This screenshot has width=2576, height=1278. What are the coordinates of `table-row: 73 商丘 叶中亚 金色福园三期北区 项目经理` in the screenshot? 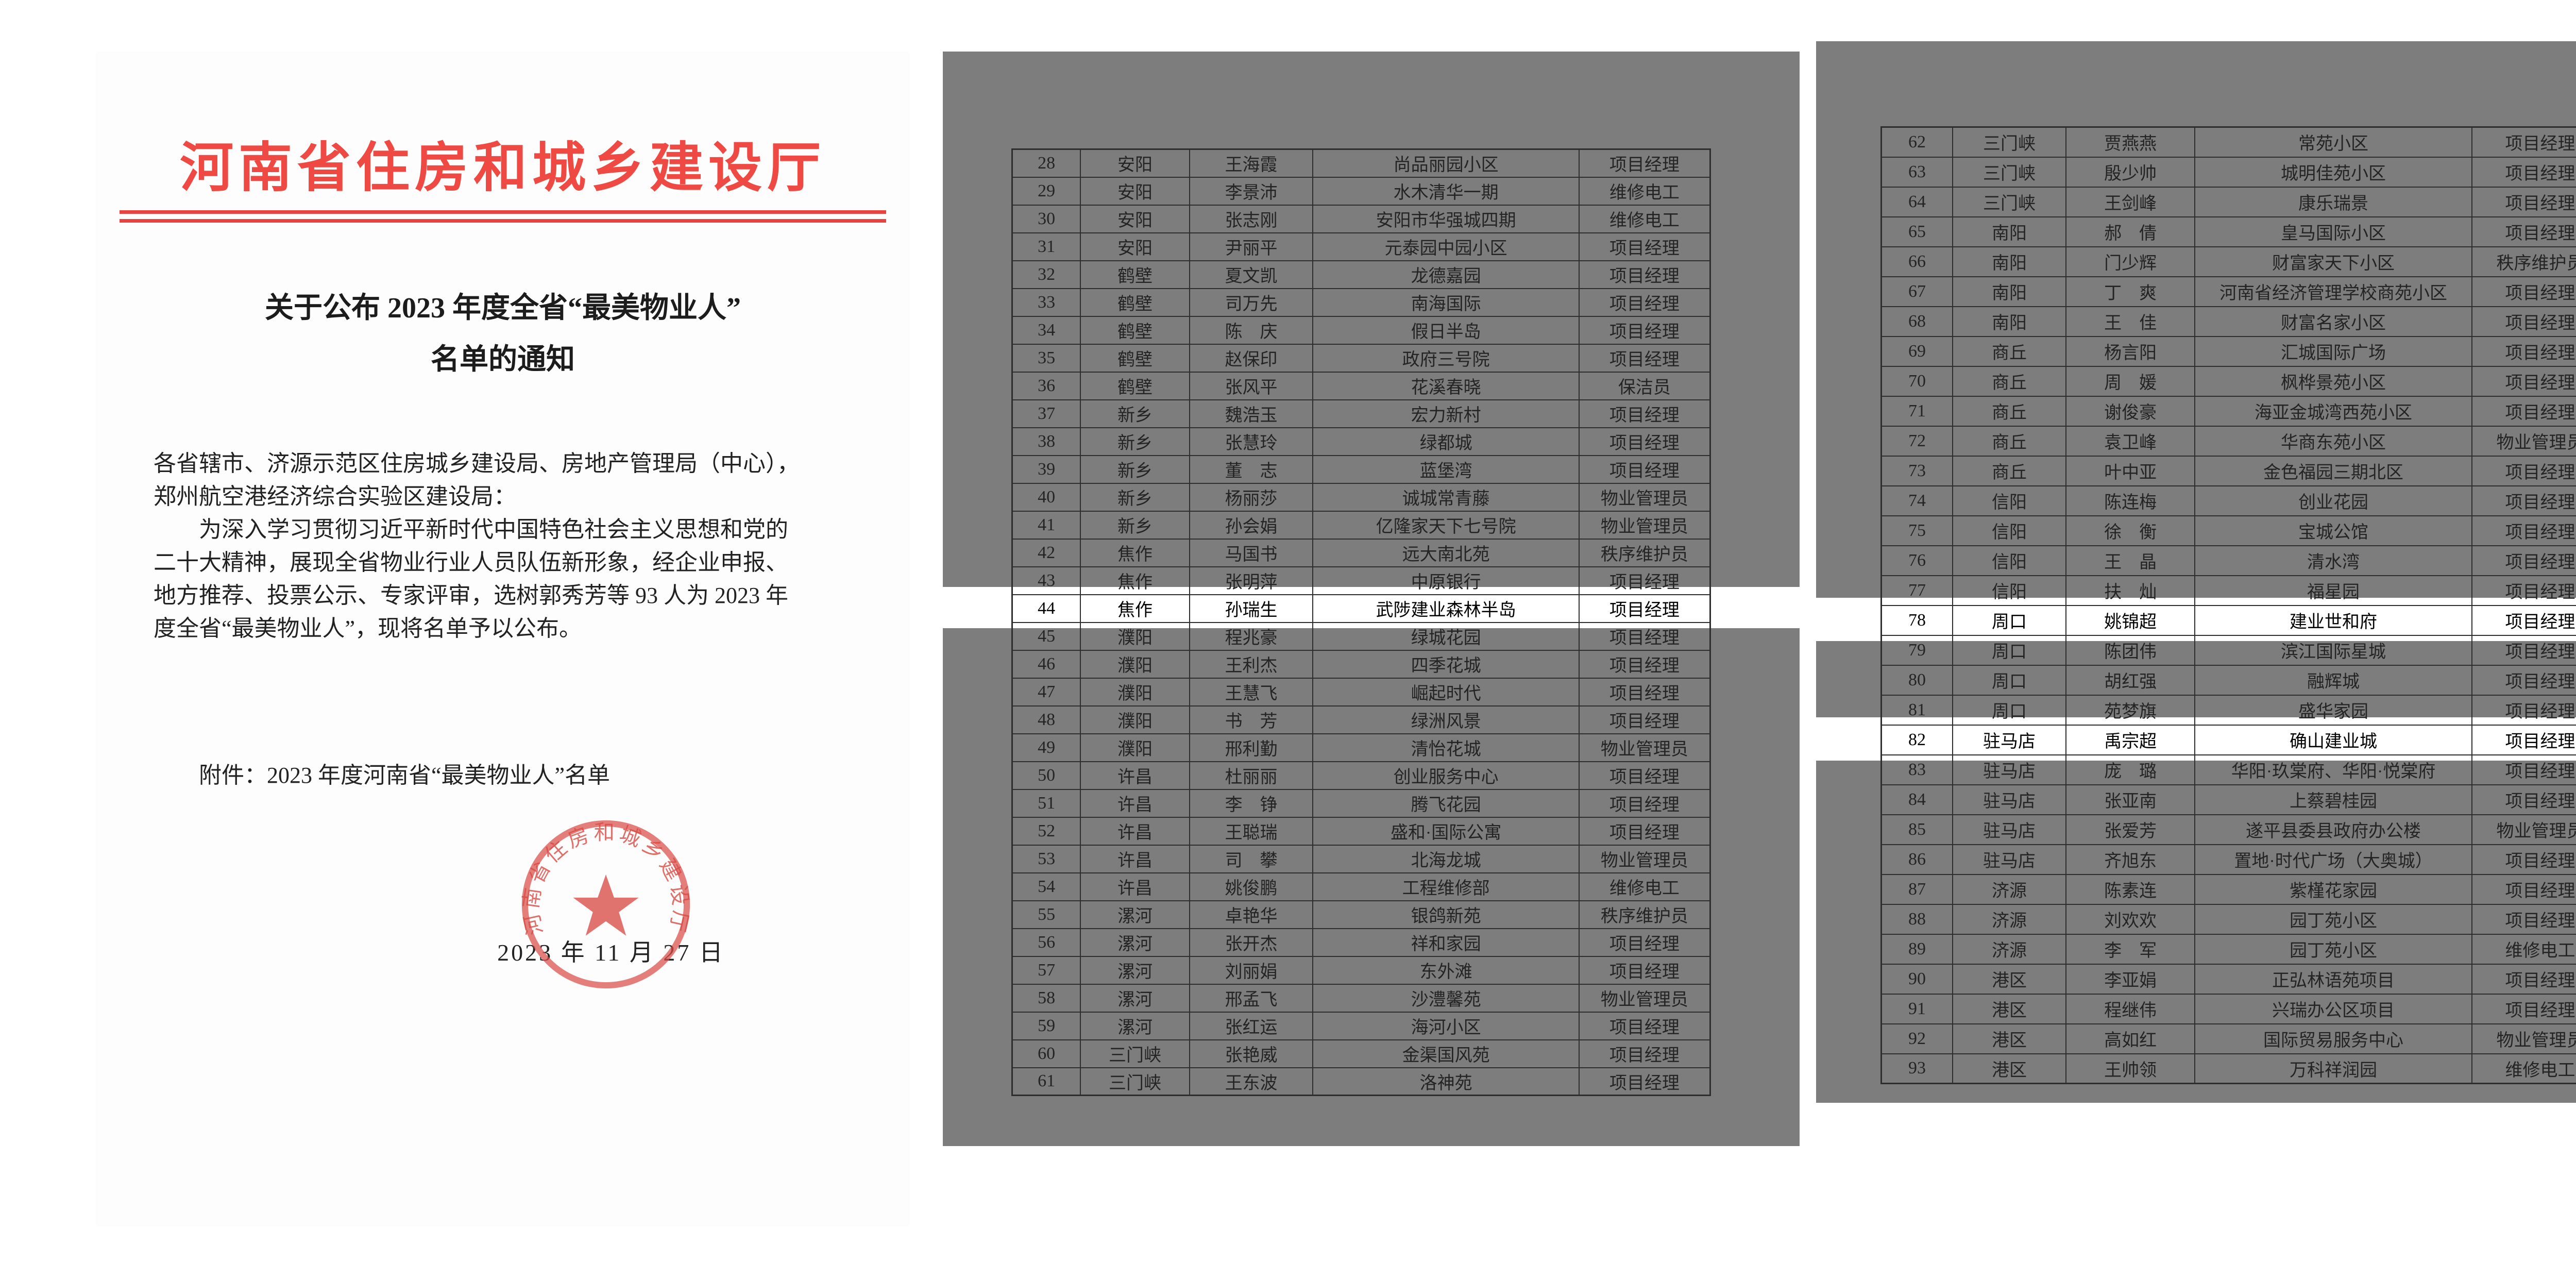 It's located at (2228, 471).